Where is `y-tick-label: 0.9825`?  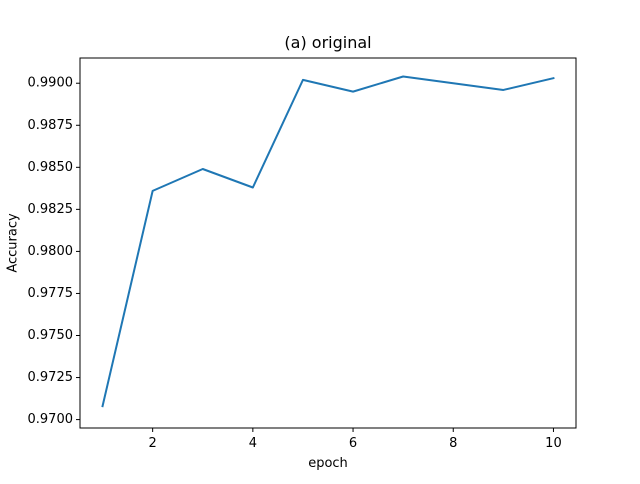 y-tick-label: 0.9825 is located at coordinates (51, 209).